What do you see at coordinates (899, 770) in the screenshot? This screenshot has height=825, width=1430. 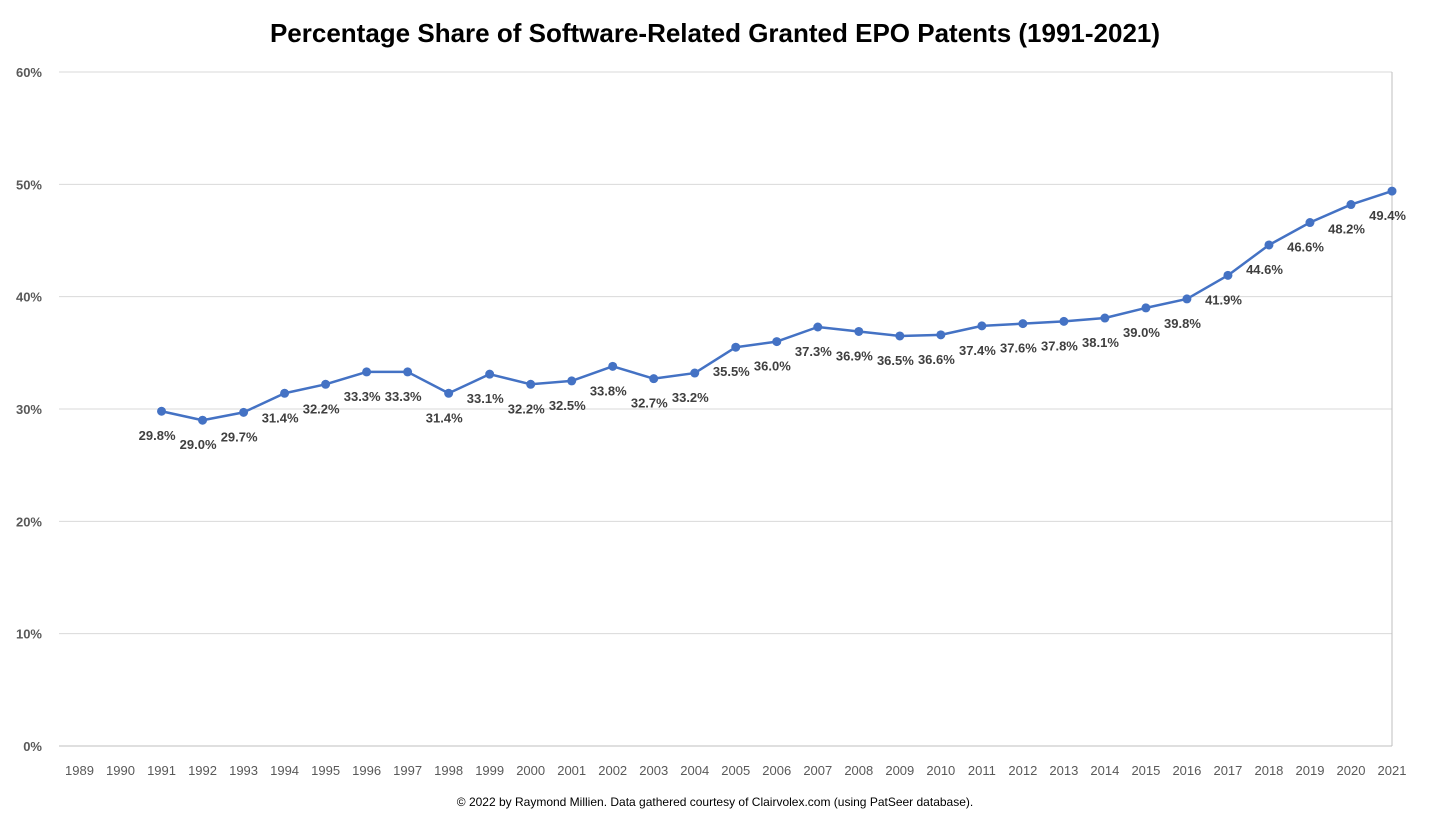 I see `x-tick-label: 2009` at bounding box center [899, 770].